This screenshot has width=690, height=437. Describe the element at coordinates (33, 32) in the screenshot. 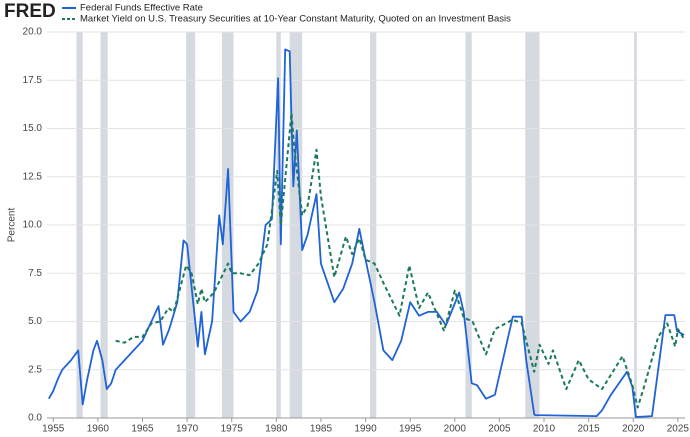

I see `y-tick-label: 20.0` at that location.